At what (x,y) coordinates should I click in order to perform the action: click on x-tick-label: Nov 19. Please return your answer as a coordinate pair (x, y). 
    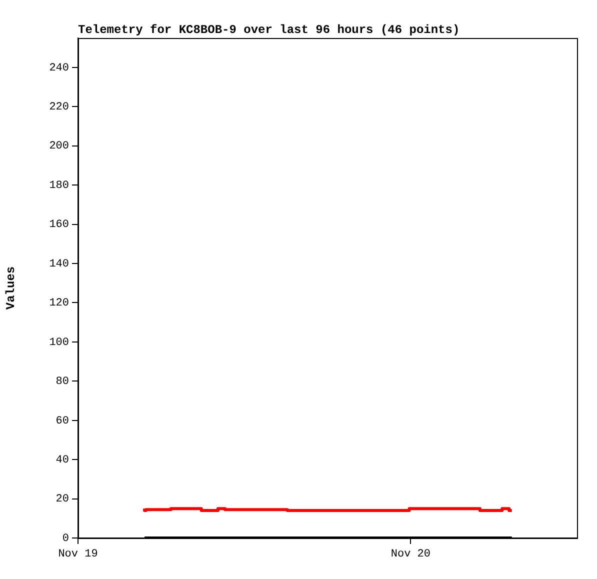
    Looking at the image, I should click on (78, 554).